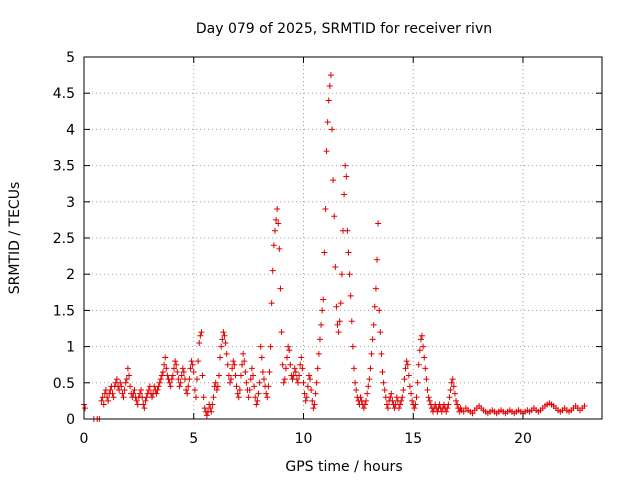 This screenshot has width=640, height=480. Describe the element at coordinates (304, 439) in the screenshot. I see `x-tick-label: 10` at that location.